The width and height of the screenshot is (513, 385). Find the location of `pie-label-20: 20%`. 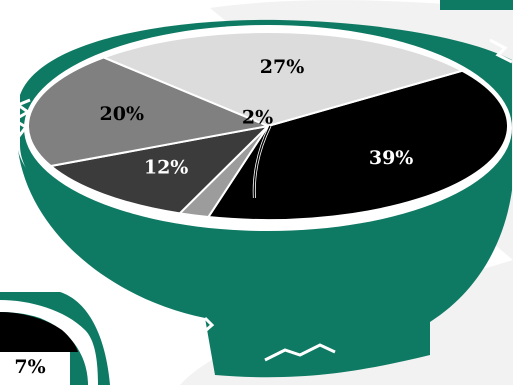

pie-label-20: 20% is located at coordinates (122, 114).